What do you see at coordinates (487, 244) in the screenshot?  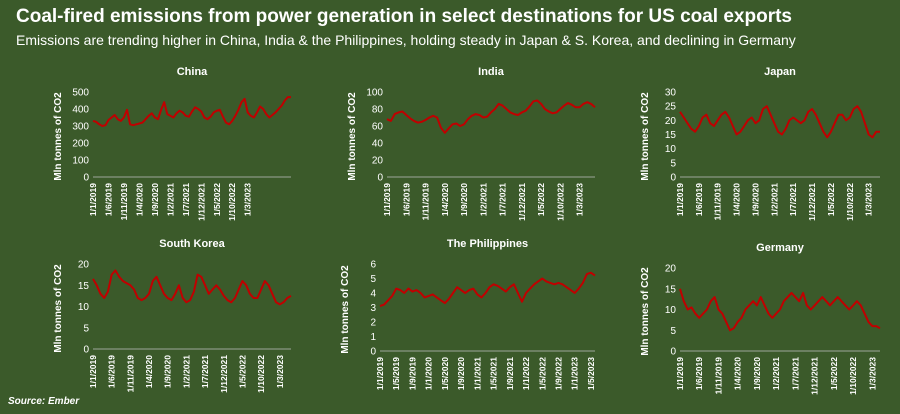 I see `chart-title: The Philippines` at bounding box center [487, 244].